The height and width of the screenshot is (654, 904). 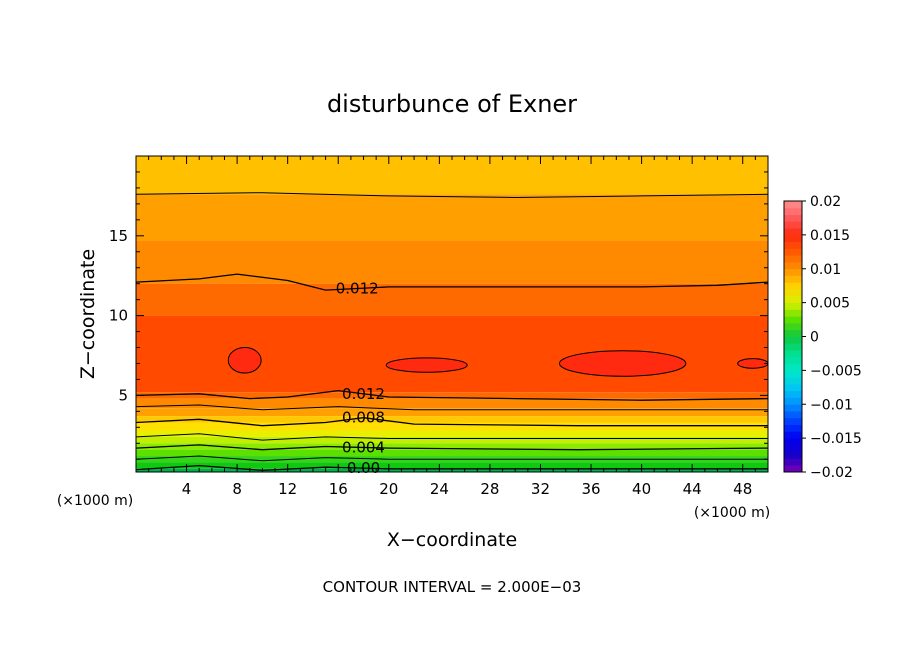 I want to click on contour-label: 0.004, so click(x=363, y=447).